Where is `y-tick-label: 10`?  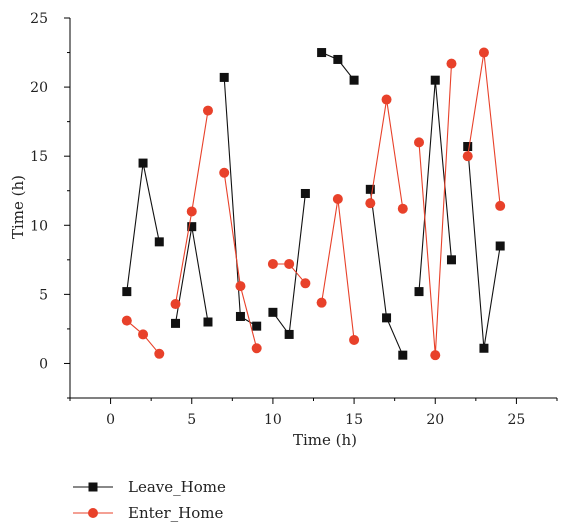
y-tick-label: 10 is located at coordinates (39, 226).